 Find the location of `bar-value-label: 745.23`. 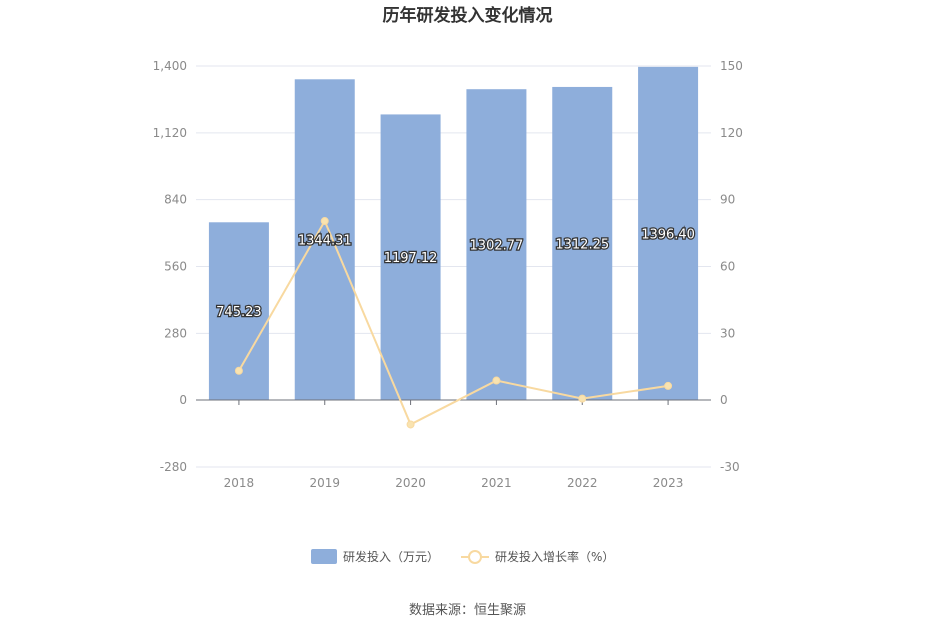

bar-value-label: 745.23 is located at coordinates (239, 312).